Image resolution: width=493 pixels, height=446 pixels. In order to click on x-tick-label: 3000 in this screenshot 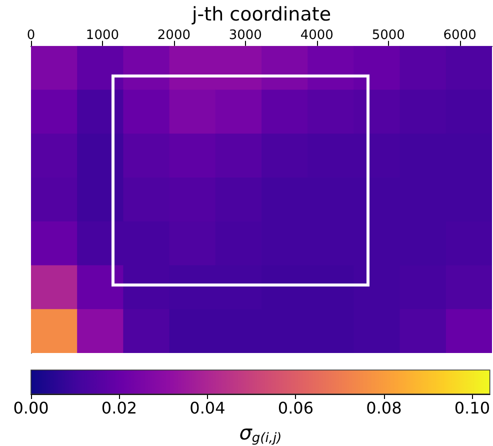, I will do `click(245, 35)`.